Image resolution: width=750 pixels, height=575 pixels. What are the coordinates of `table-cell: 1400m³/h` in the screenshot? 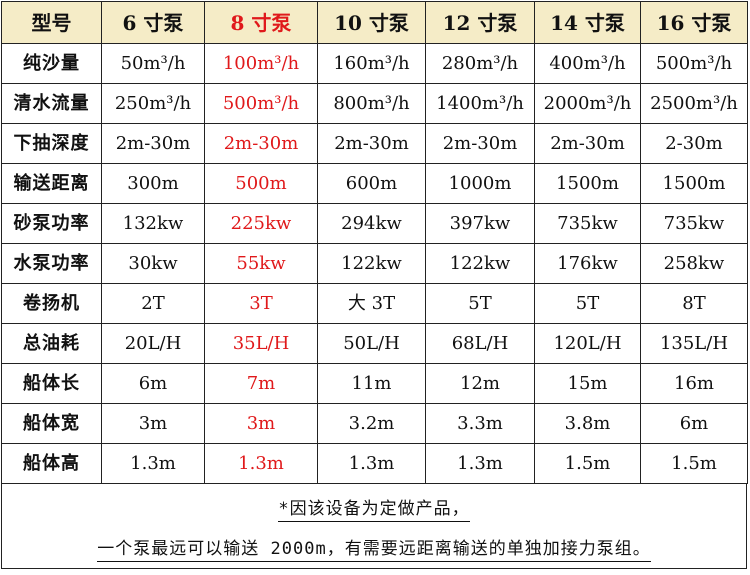 It's located at (480, 103).